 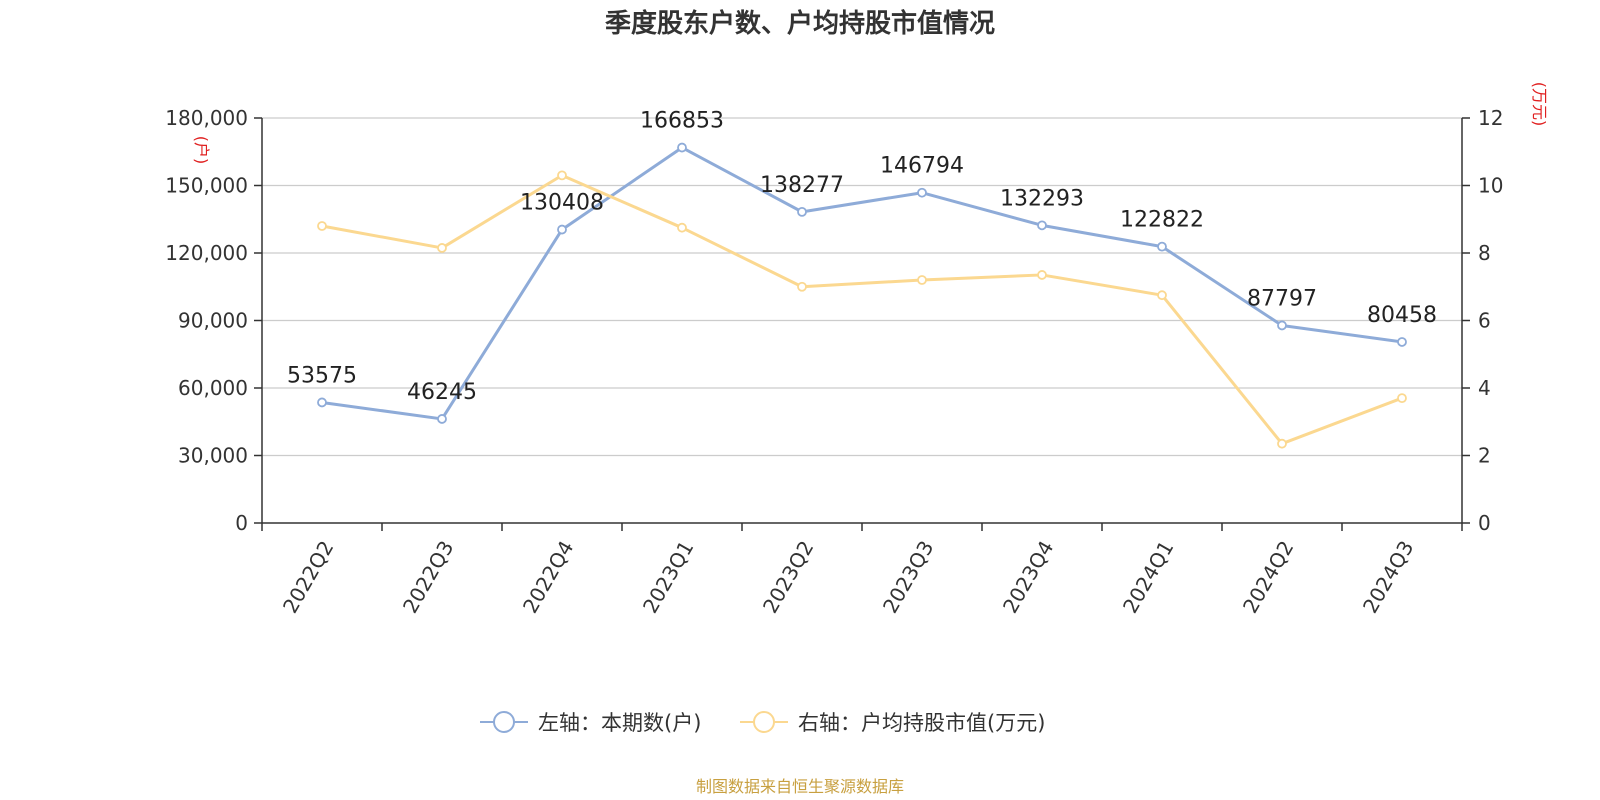 What do you see at coordinates (1539, 104) in the screenshot?
I see `right-axis-unit: (万元)` at bounding box center [1539, 104].